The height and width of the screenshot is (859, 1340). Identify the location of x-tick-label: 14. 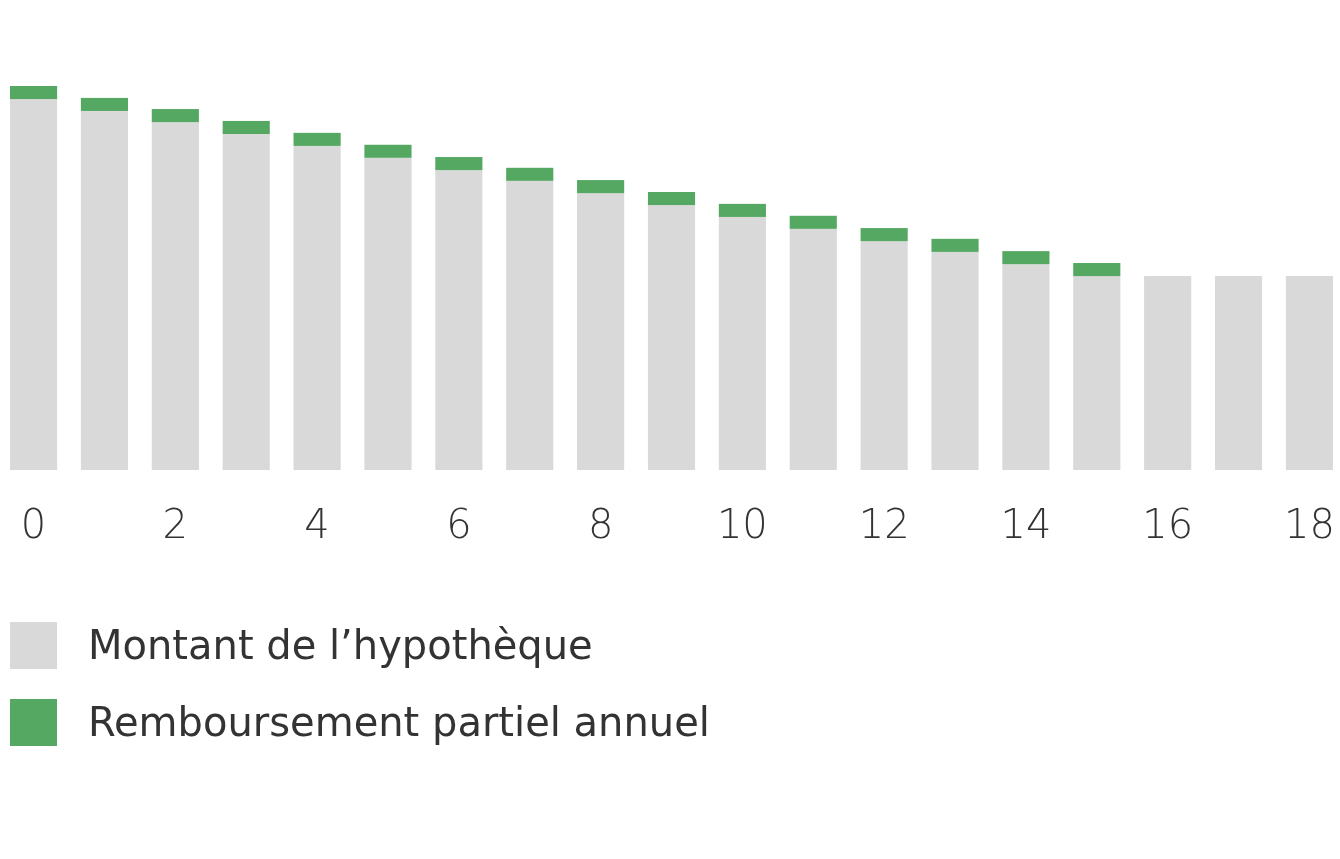
(1026, 524).